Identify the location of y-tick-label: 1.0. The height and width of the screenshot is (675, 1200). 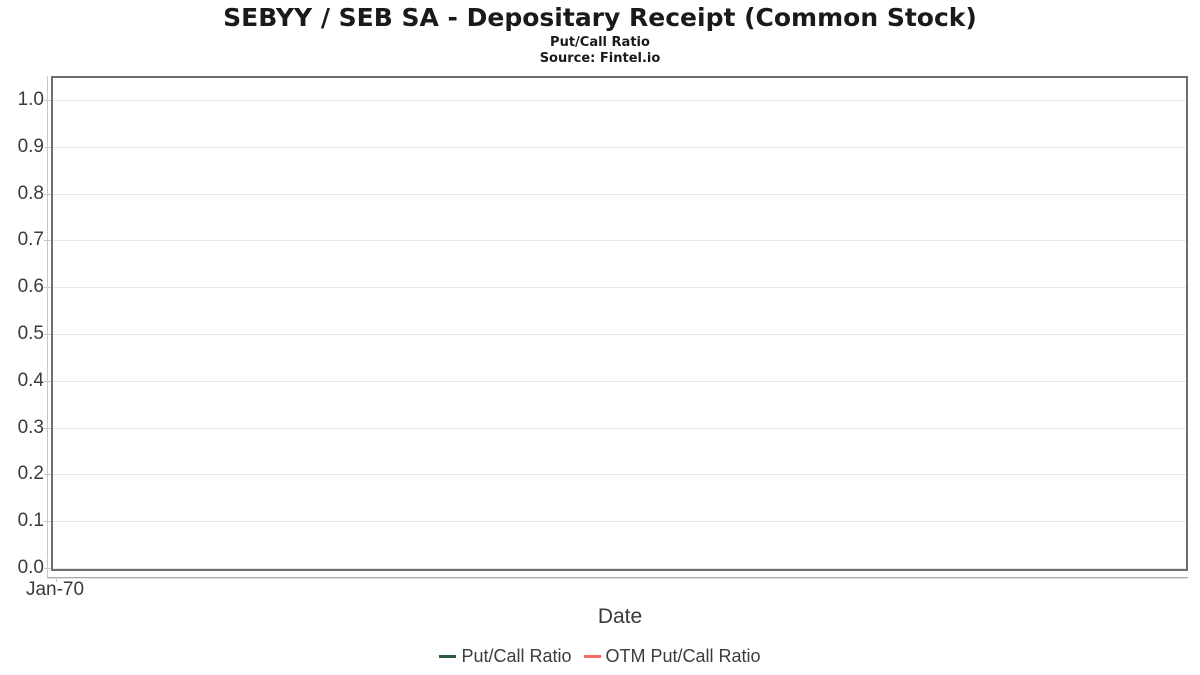
(30, 99).